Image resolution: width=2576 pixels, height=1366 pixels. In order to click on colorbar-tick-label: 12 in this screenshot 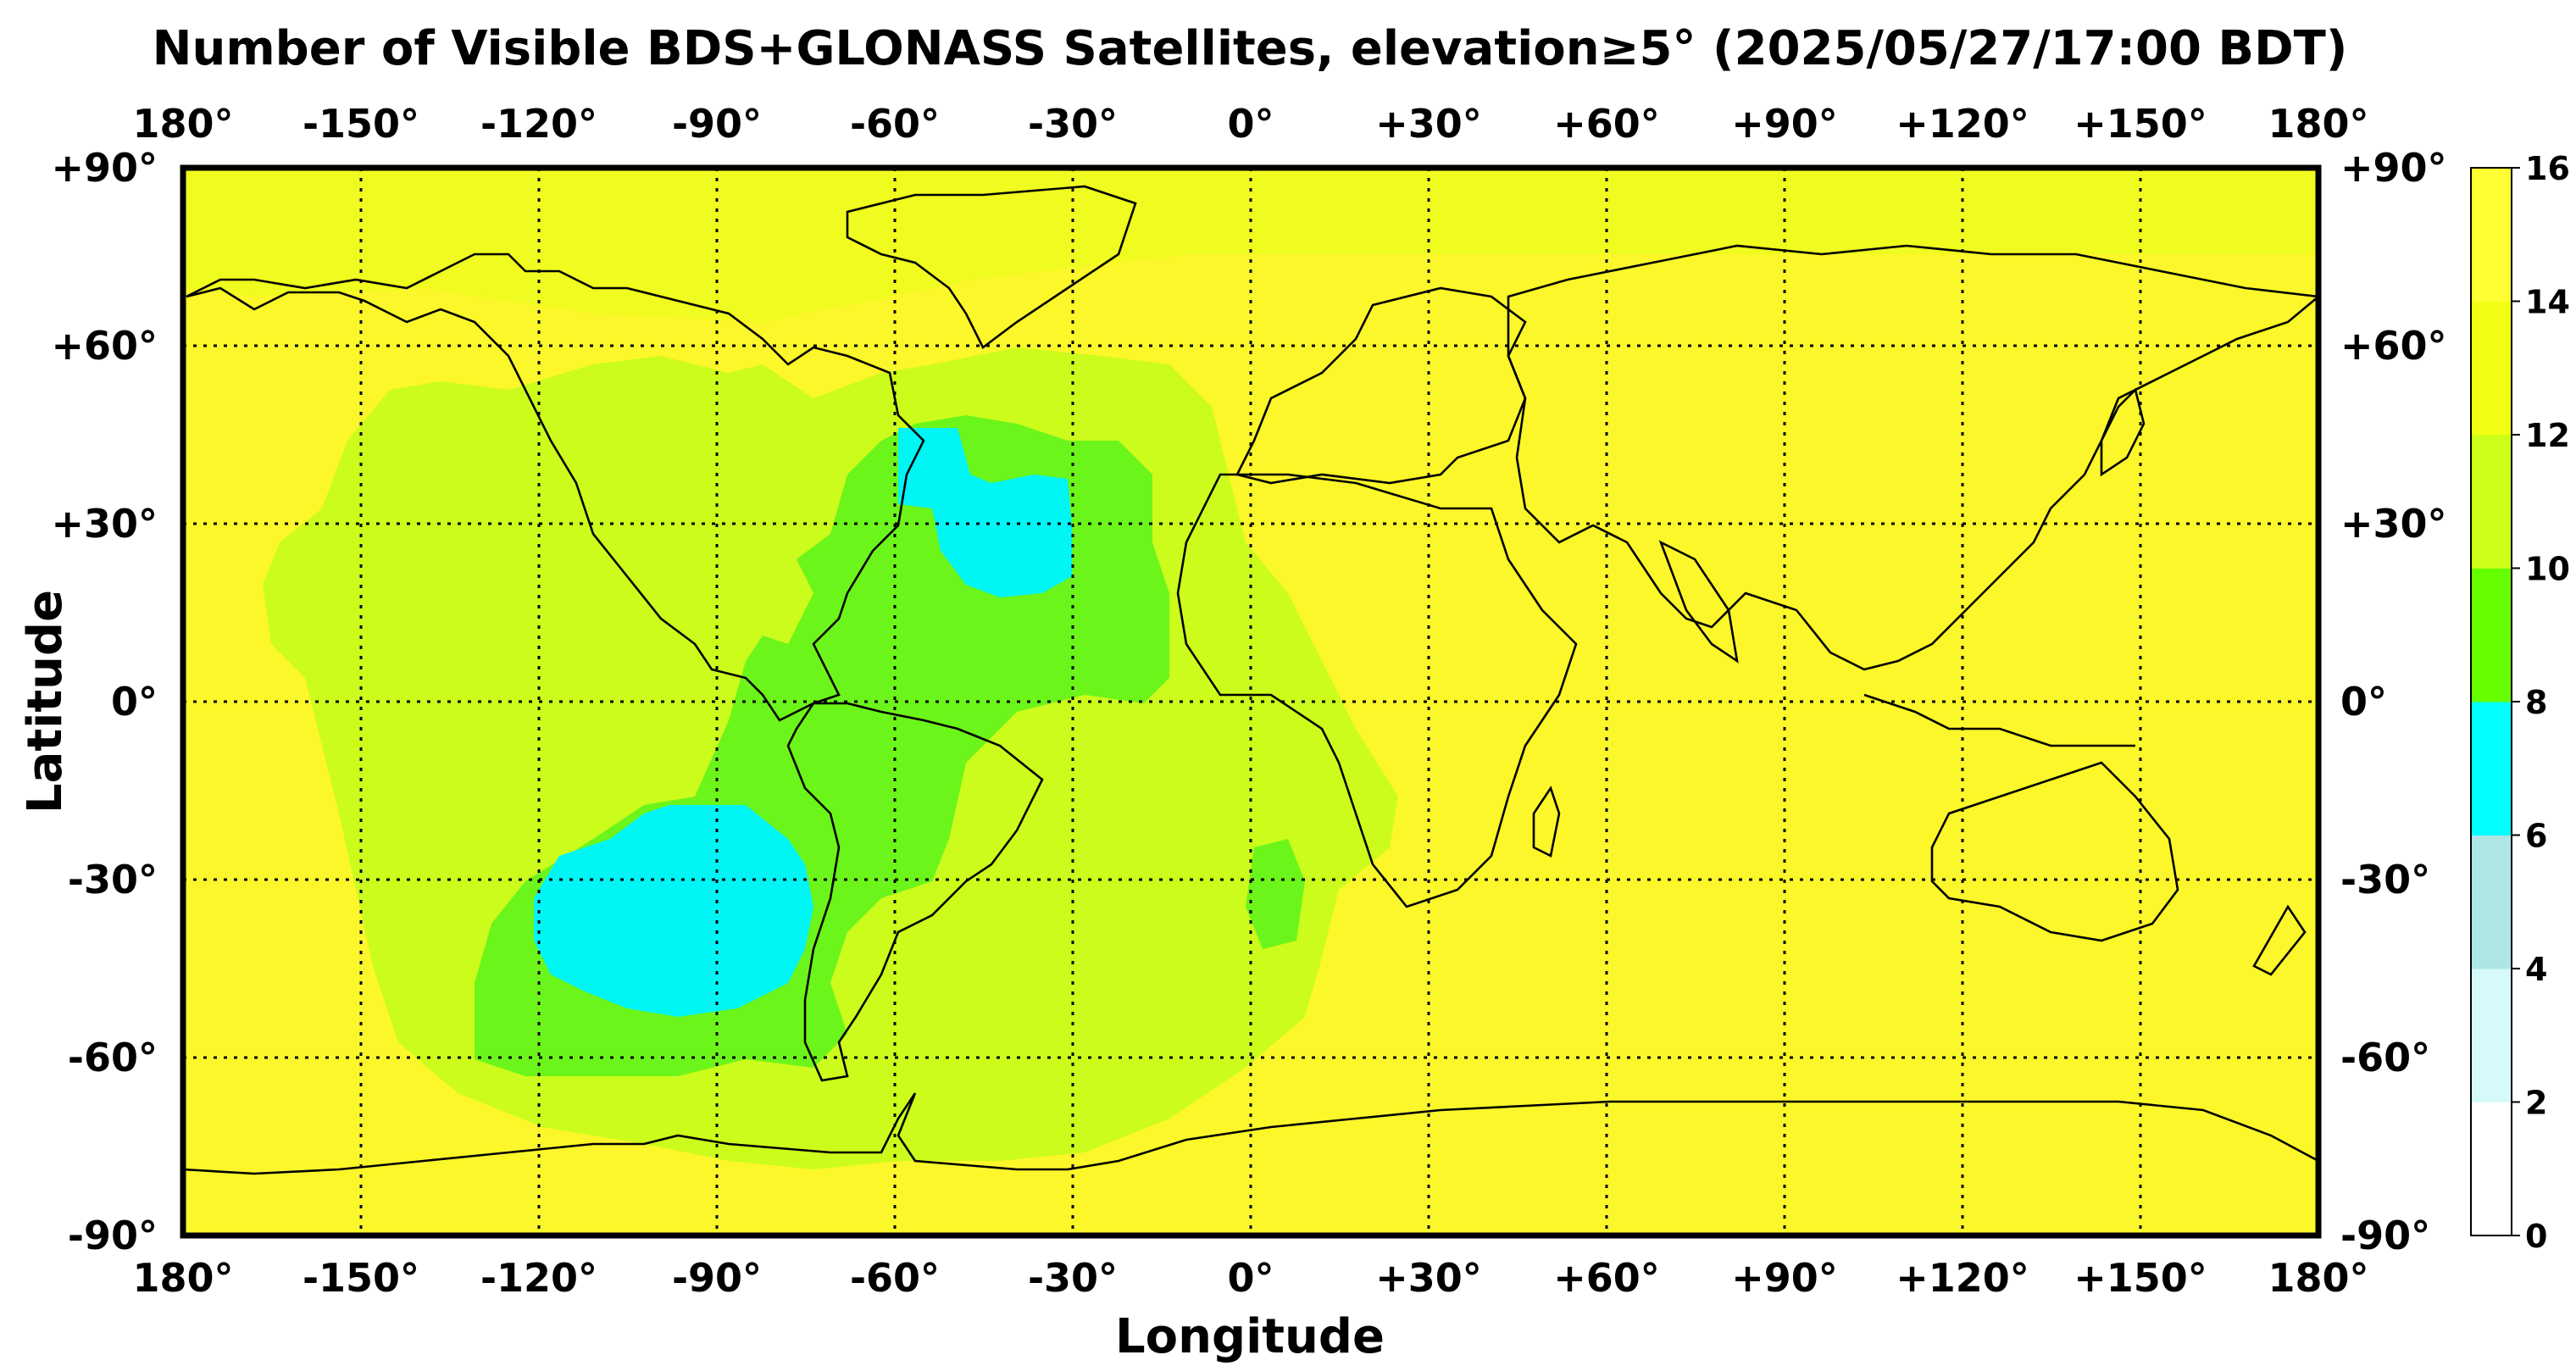, I will do `click(2547, 435)`.